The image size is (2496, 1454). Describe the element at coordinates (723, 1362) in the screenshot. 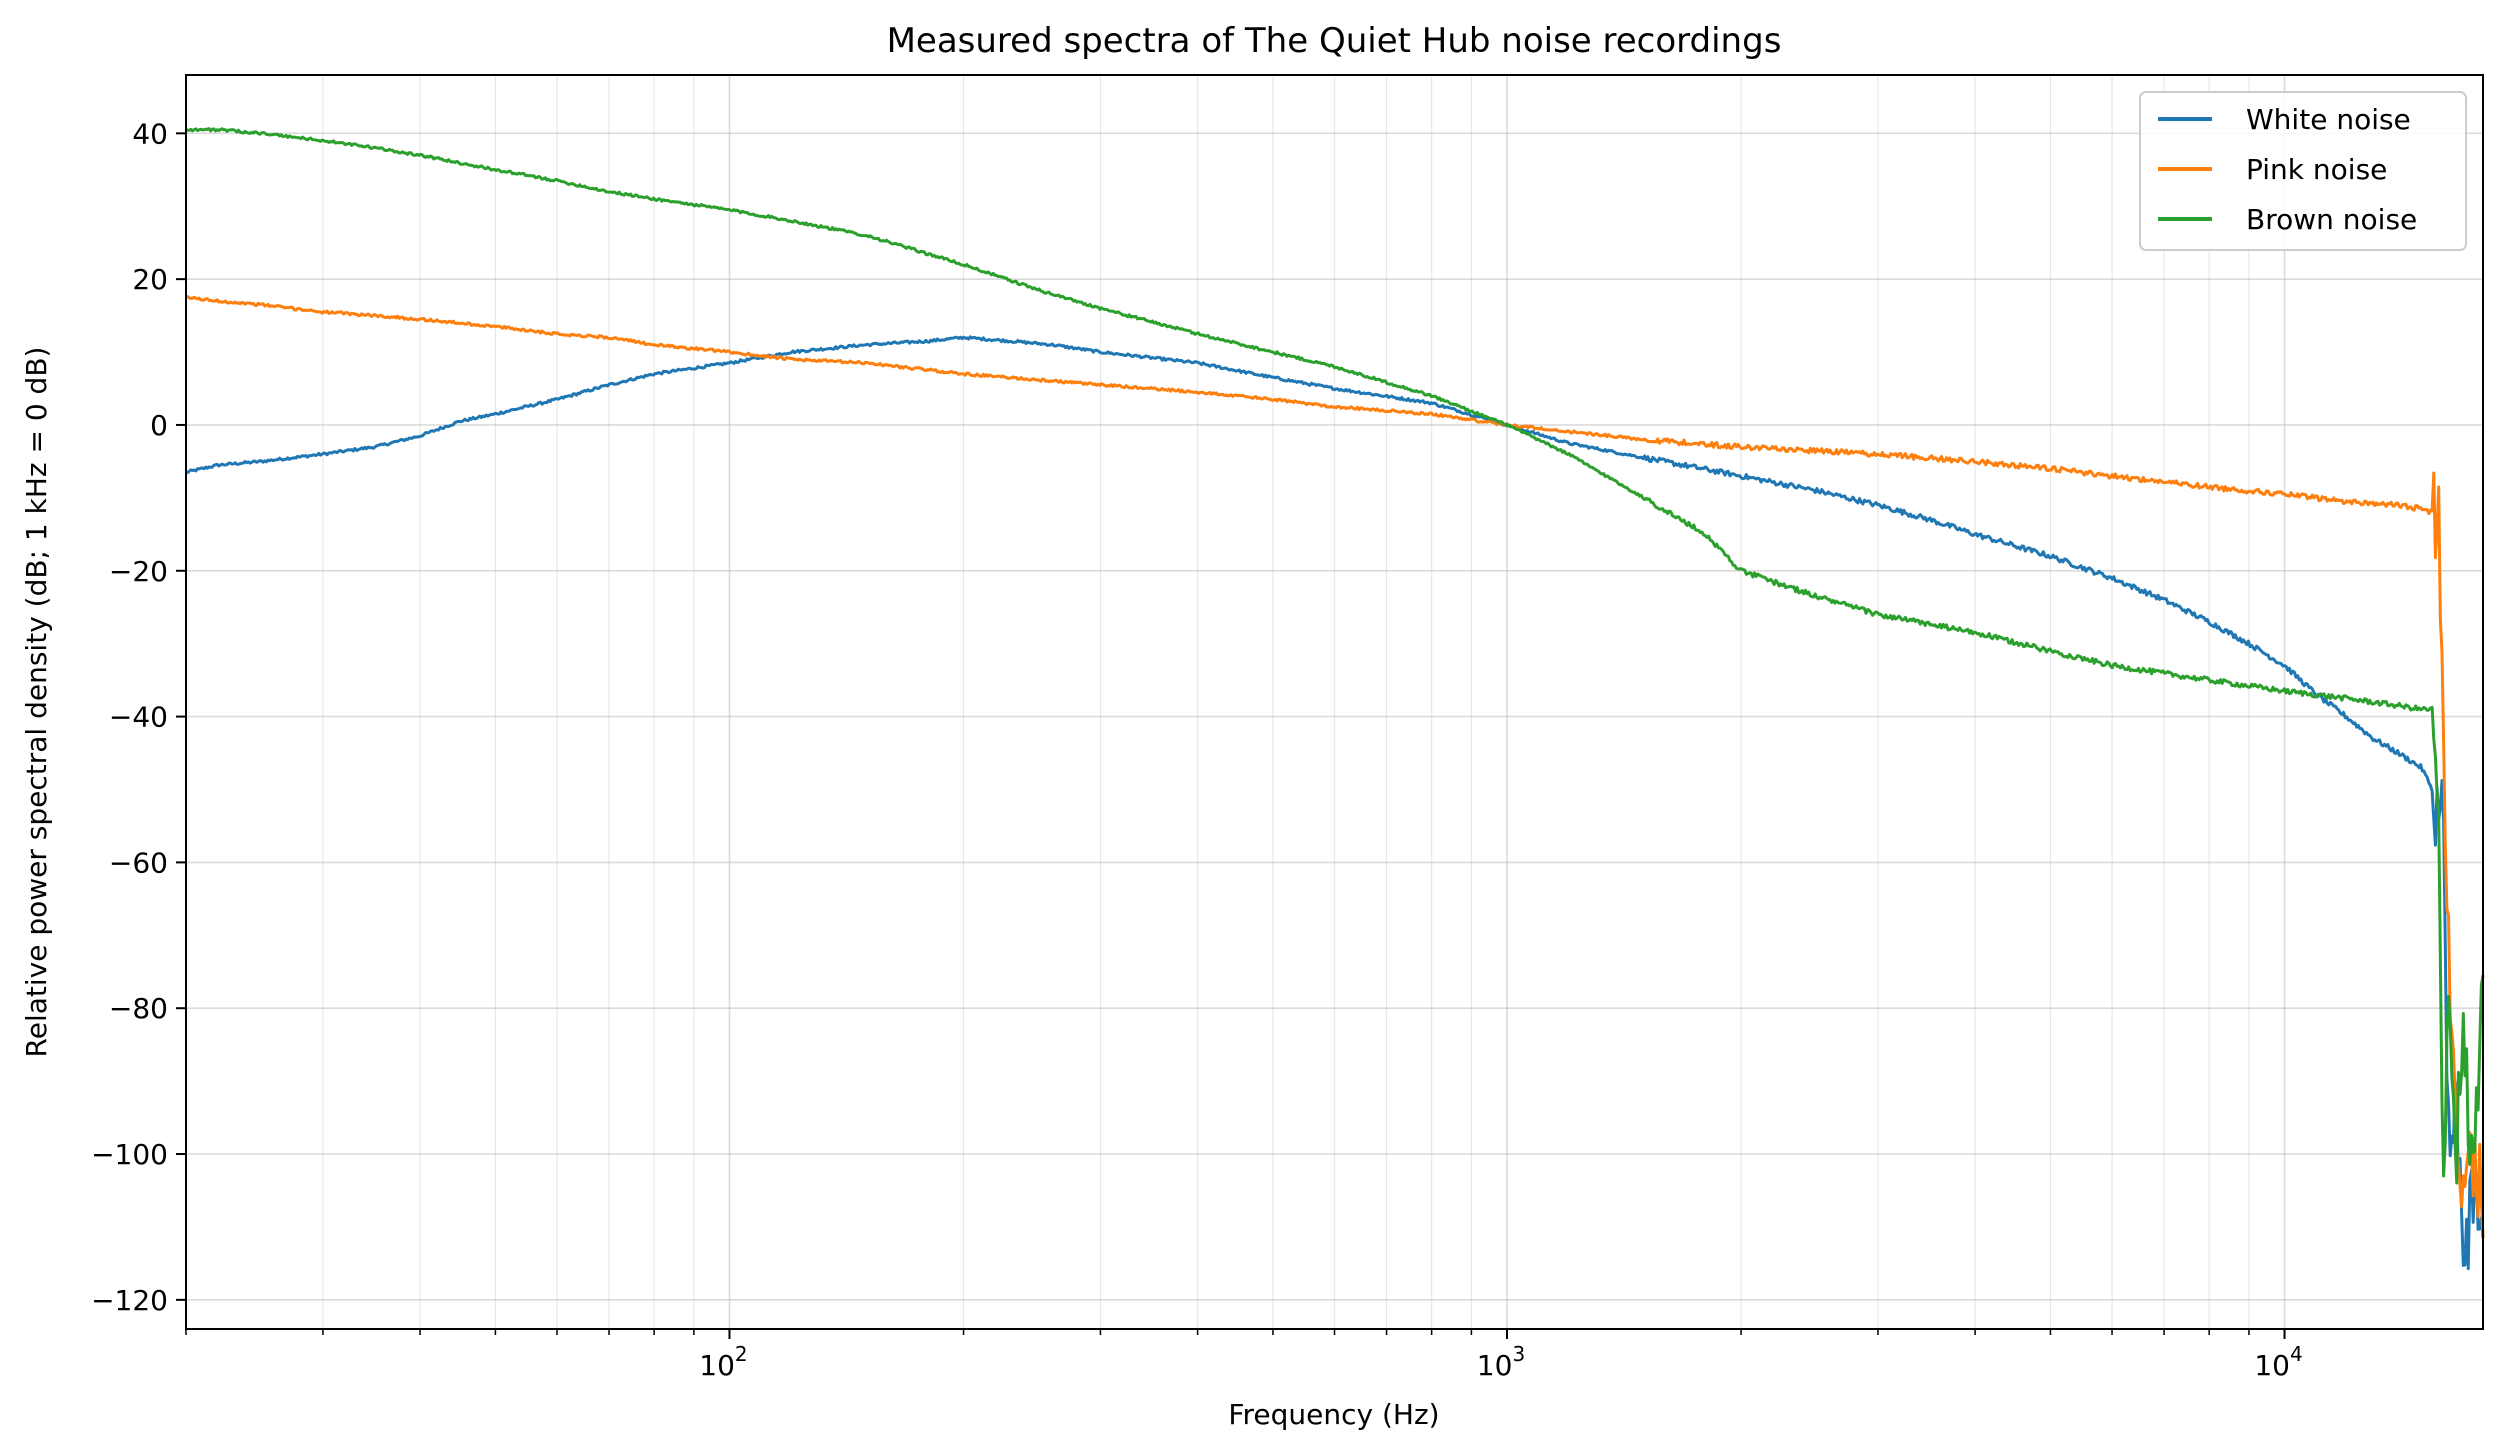

I see `x-tick-label: 10²` at that location.